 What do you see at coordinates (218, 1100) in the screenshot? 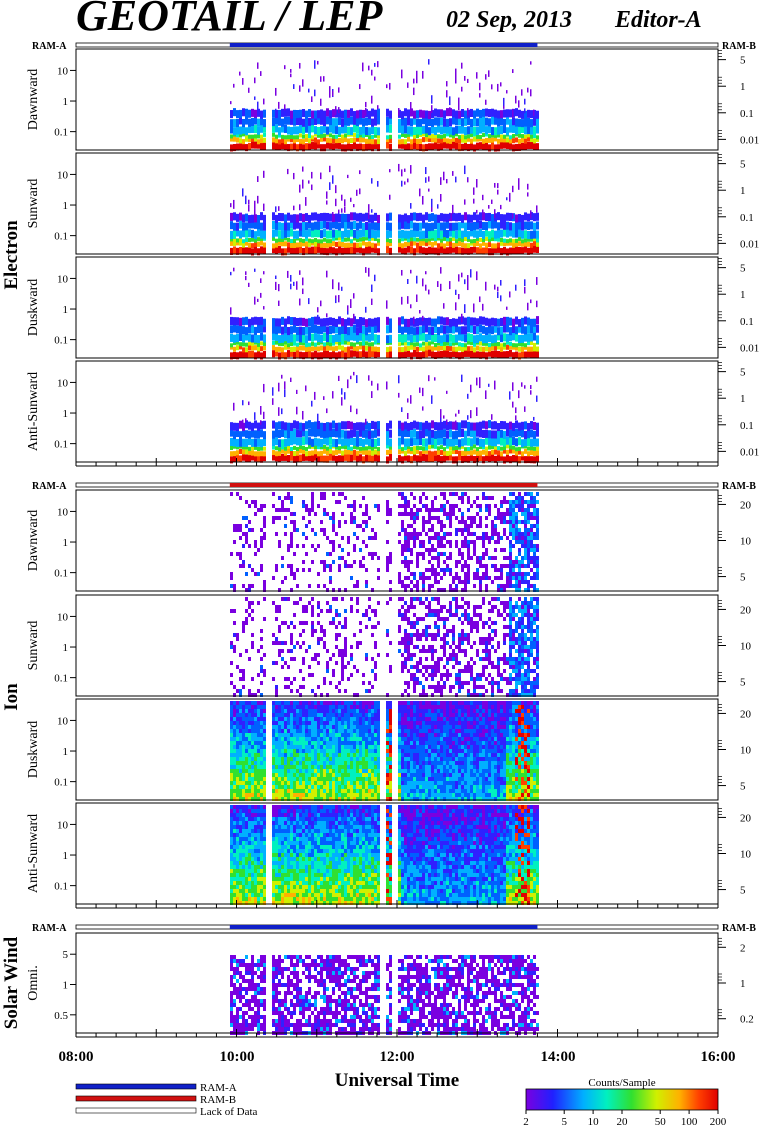
I see `legend-label-ram-b: RAM-B` at bounding box center [218, 1100].